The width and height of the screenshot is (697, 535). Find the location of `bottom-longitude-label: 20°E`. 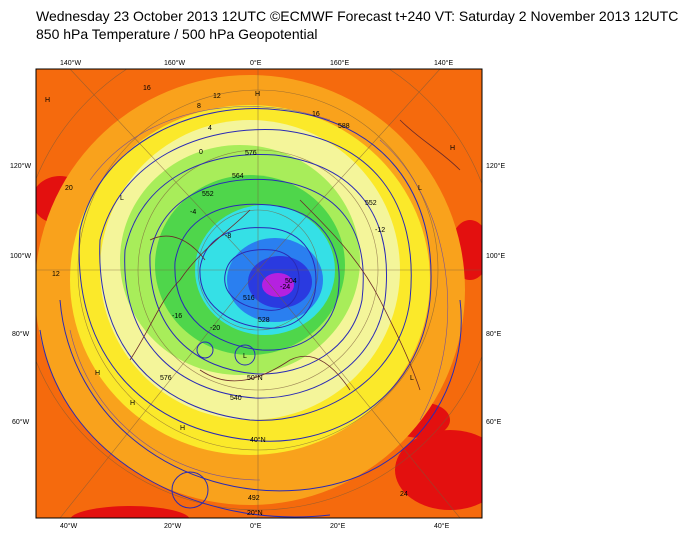

bottom-longitude-label: 20°E is located at coordinates (338, 526).